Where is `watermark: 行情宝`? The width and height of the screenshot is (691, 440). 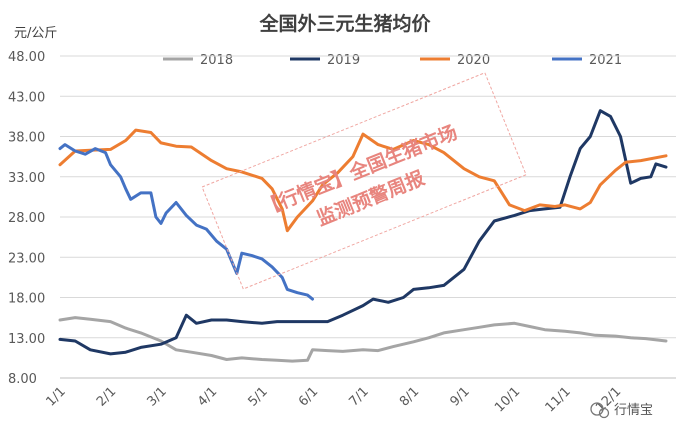
watermark: 行情宝 is located at coordinates (621, 410).